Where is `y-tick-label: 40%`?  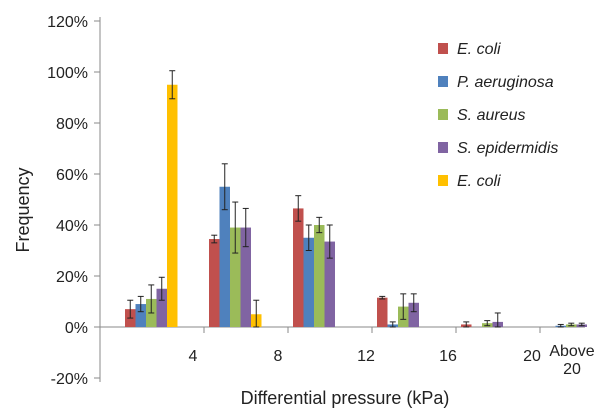 y-tick-label: 40% is located at coordinates (72, 226).